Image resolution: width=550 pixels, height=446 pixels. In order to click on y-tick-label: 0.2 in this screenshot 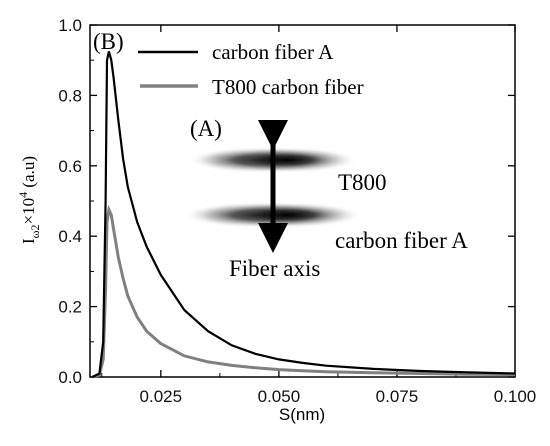, I will do `click(70, 307)`.